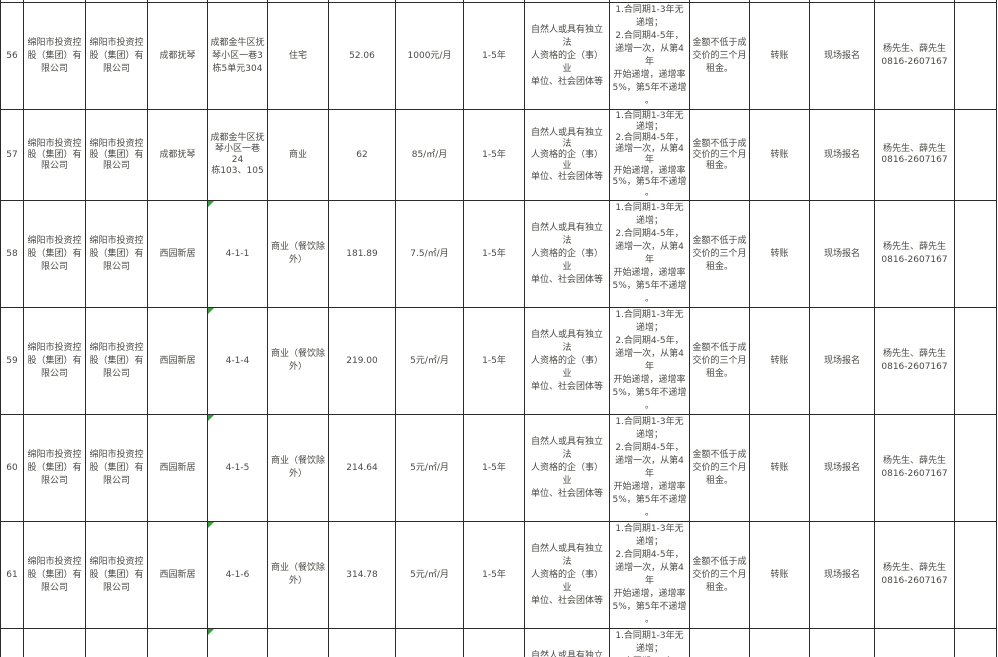 Image resolution: width=998 pixels, height=657 pixels. I want to click on cell-row-number: 60, so click(12, 468).